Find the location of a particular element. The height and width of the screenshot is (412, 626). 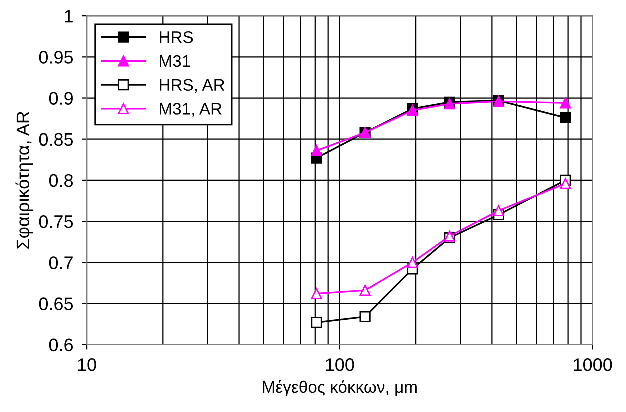

x-tick-label: 100 is located at coordinates (340, 365).